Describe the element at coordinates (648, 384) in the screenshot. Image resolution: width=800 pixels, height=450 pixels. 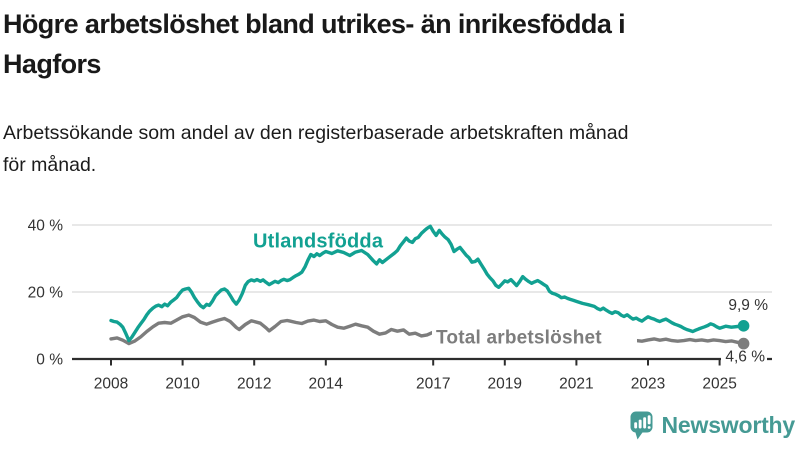
I see `x-tick-label: 2023` at that location.